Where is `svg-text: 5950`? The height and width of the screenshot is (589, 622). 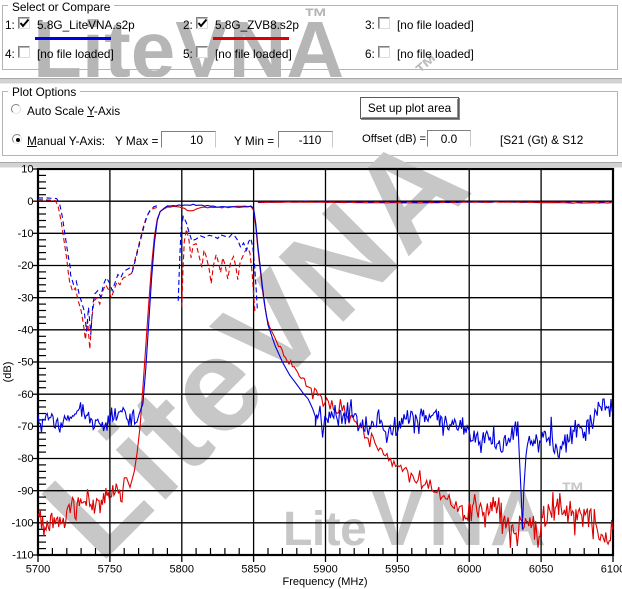 svg-text: 5950 is located at coordinates (397, 570).